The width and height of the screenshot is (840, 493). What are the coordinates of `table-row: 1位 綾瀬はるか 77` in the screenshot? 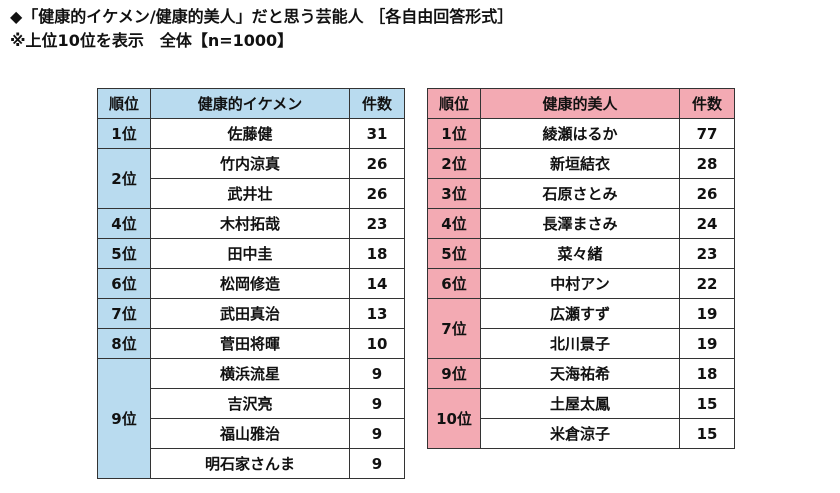 It's located at (581, 133).